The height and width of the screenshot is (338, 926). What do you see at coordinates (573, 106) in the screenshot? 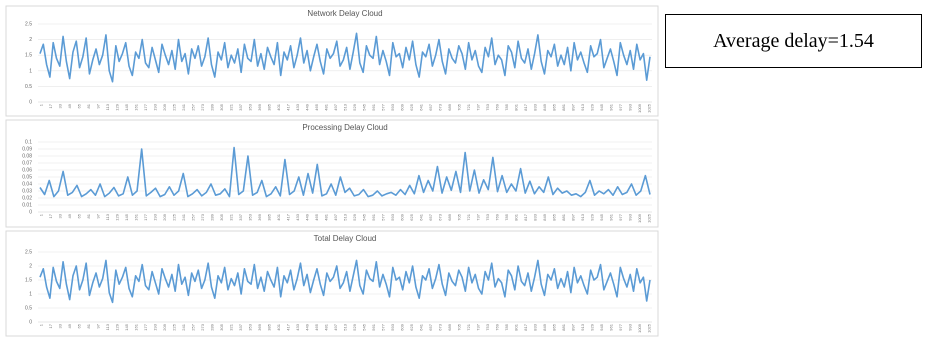
I see `x-tick-label: 897` at bounding box center [573, 106].